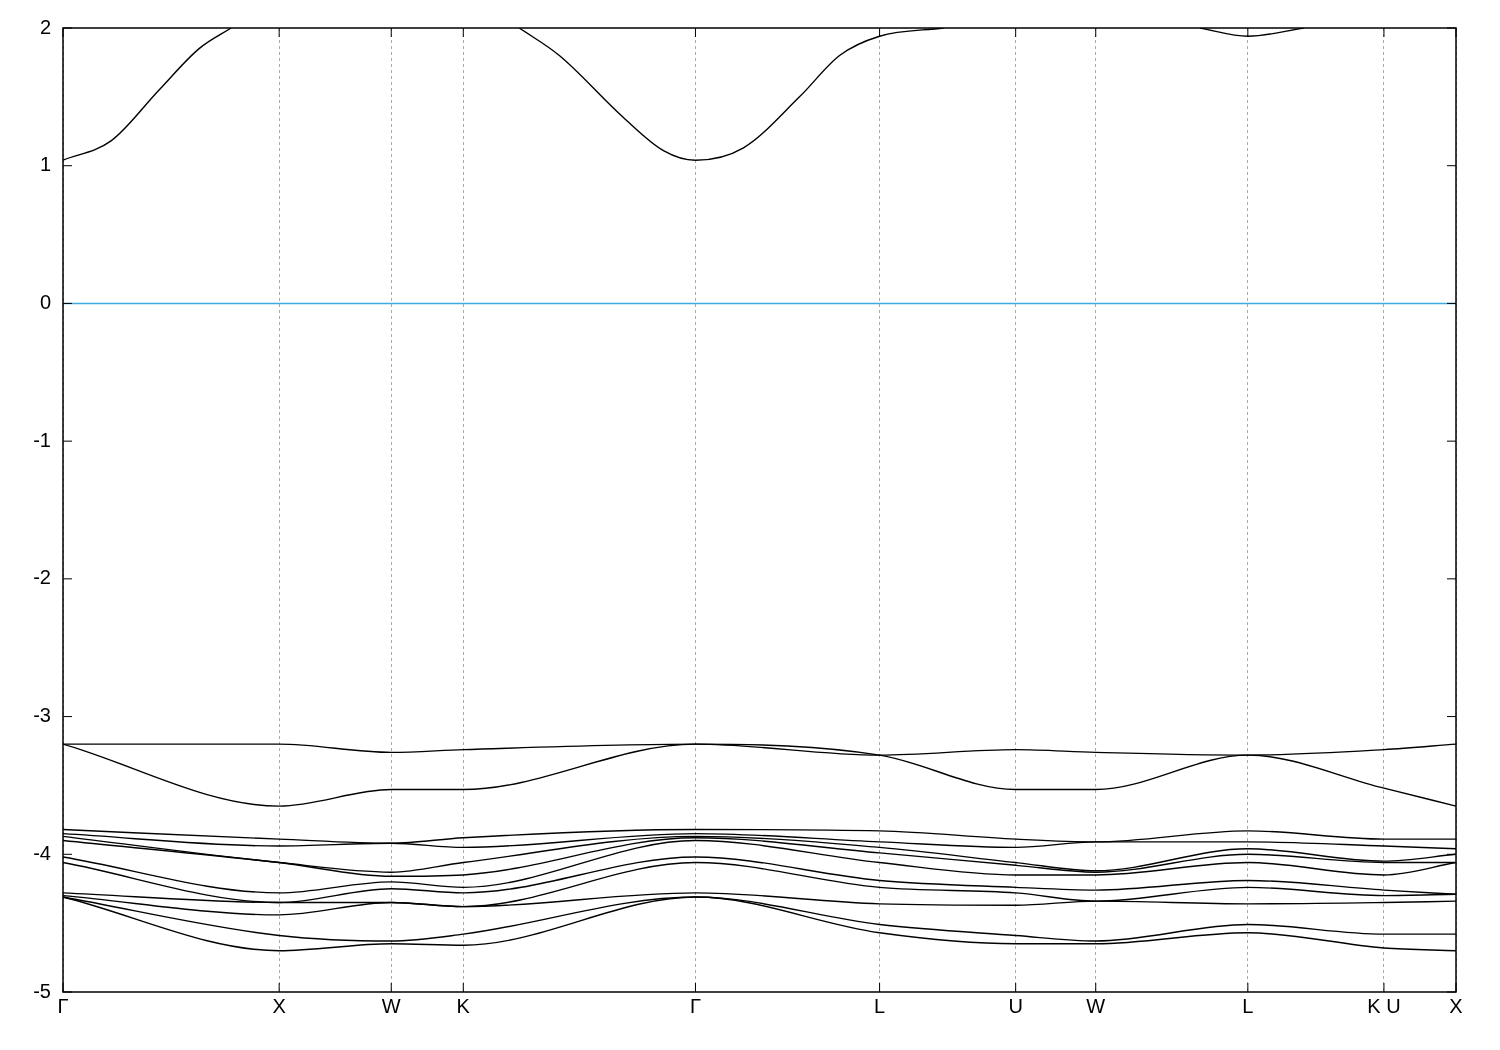 The width and height of the screenshot is (1500, 1050). I want to click on y-tick-label: -1, so click(42, 439).